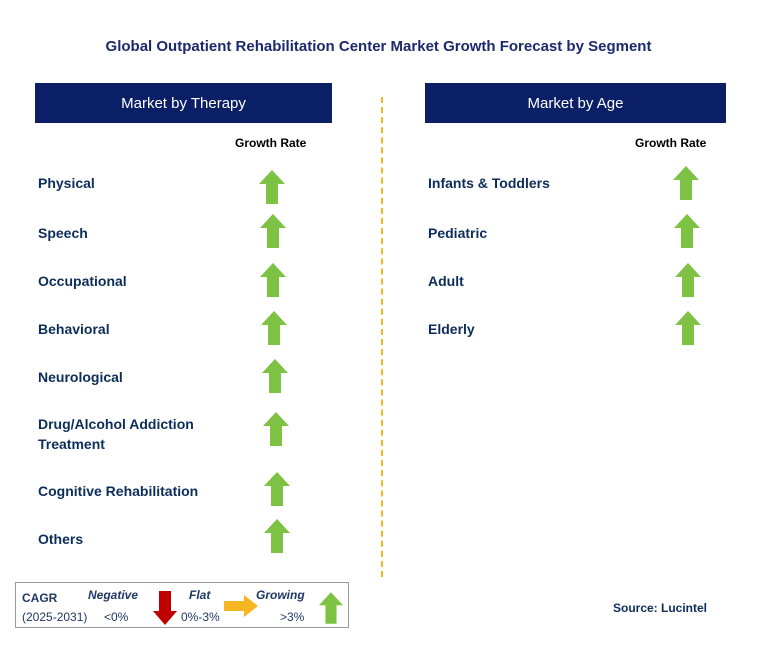 Image resolution: width=757 pixels, height=667 pixels. What do you see at coordinates (200, 595) in the screenshot?
I see `legend-flat-label: Flat` at bounding box center [200, 595].